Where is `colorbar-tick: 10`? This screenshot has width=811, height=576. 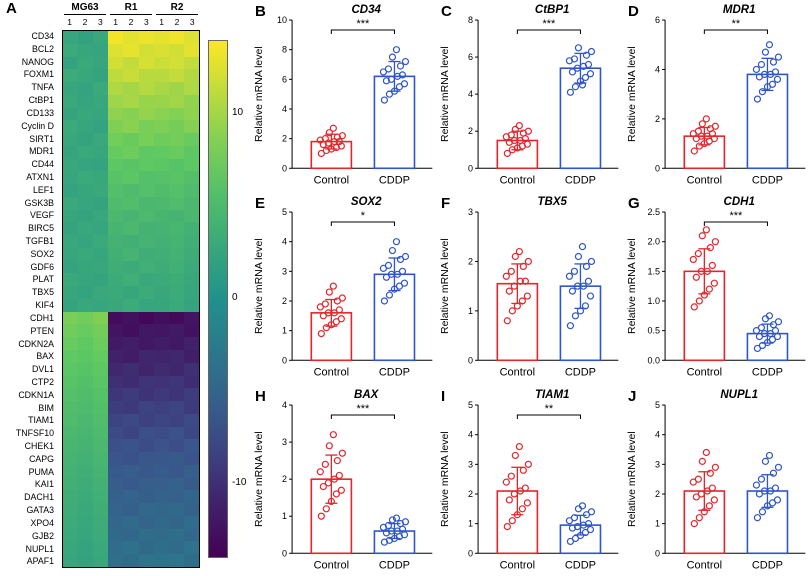
colorbar-tick: 10 is located at coordinates (238, 112).